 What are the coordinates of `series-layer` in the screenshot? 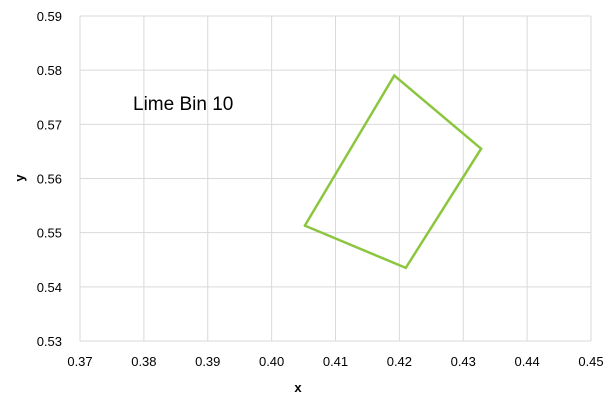 It's located at (393, 171).